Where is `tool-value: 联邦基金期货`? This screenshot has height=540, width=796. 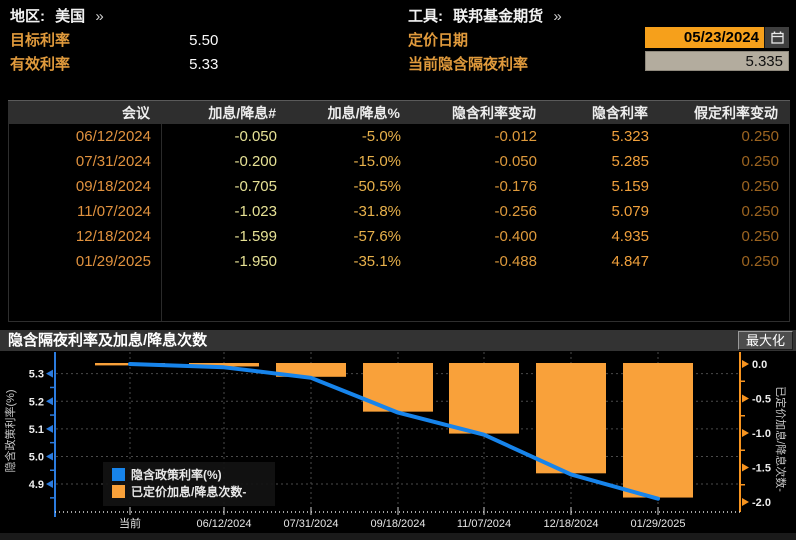
tool-value: 联邦基金期货 is located at coordinates (498, 16).